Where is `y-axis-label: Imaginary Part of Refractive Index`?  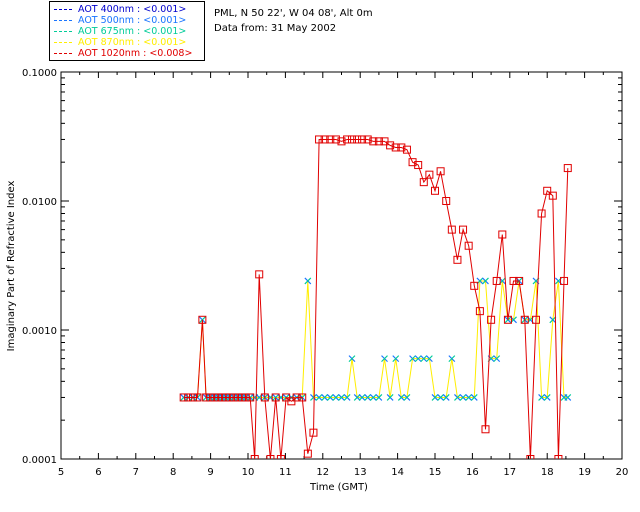 y-axis-label: Imaginary Part of Refractive Index is located at coordinates (11, 266).